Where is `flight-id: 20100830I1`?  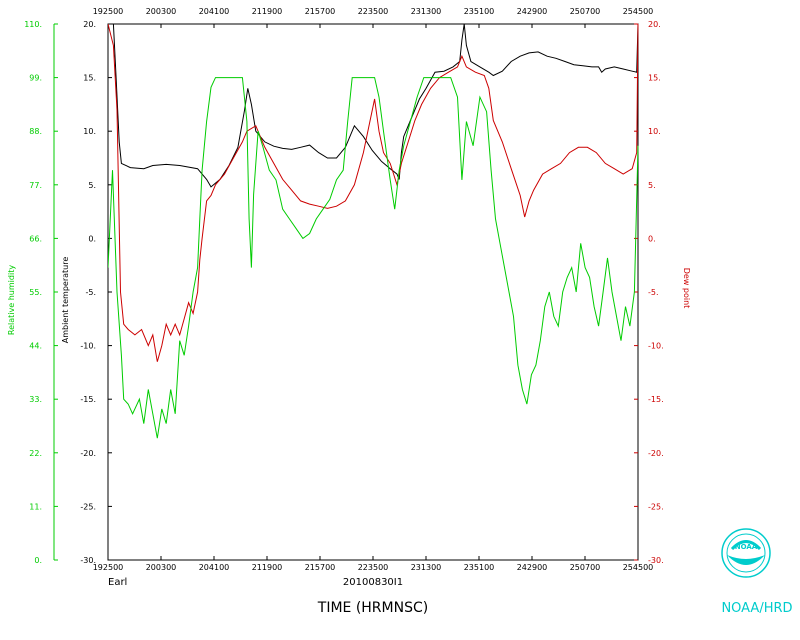
flight-id: 20100830I1 is located at coordinates (373, 582).